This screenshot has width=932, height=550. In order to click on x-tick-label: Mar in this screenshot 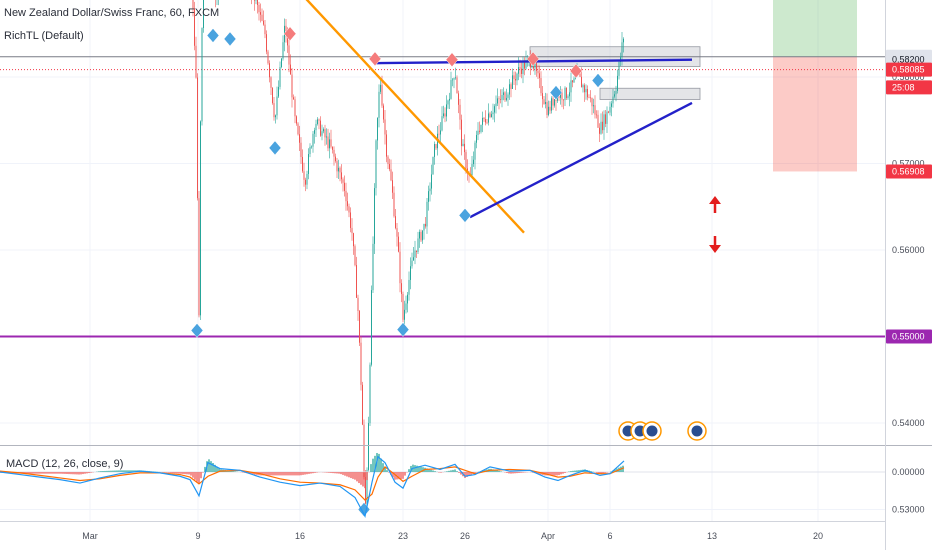, I will do `click(90, 536)`.